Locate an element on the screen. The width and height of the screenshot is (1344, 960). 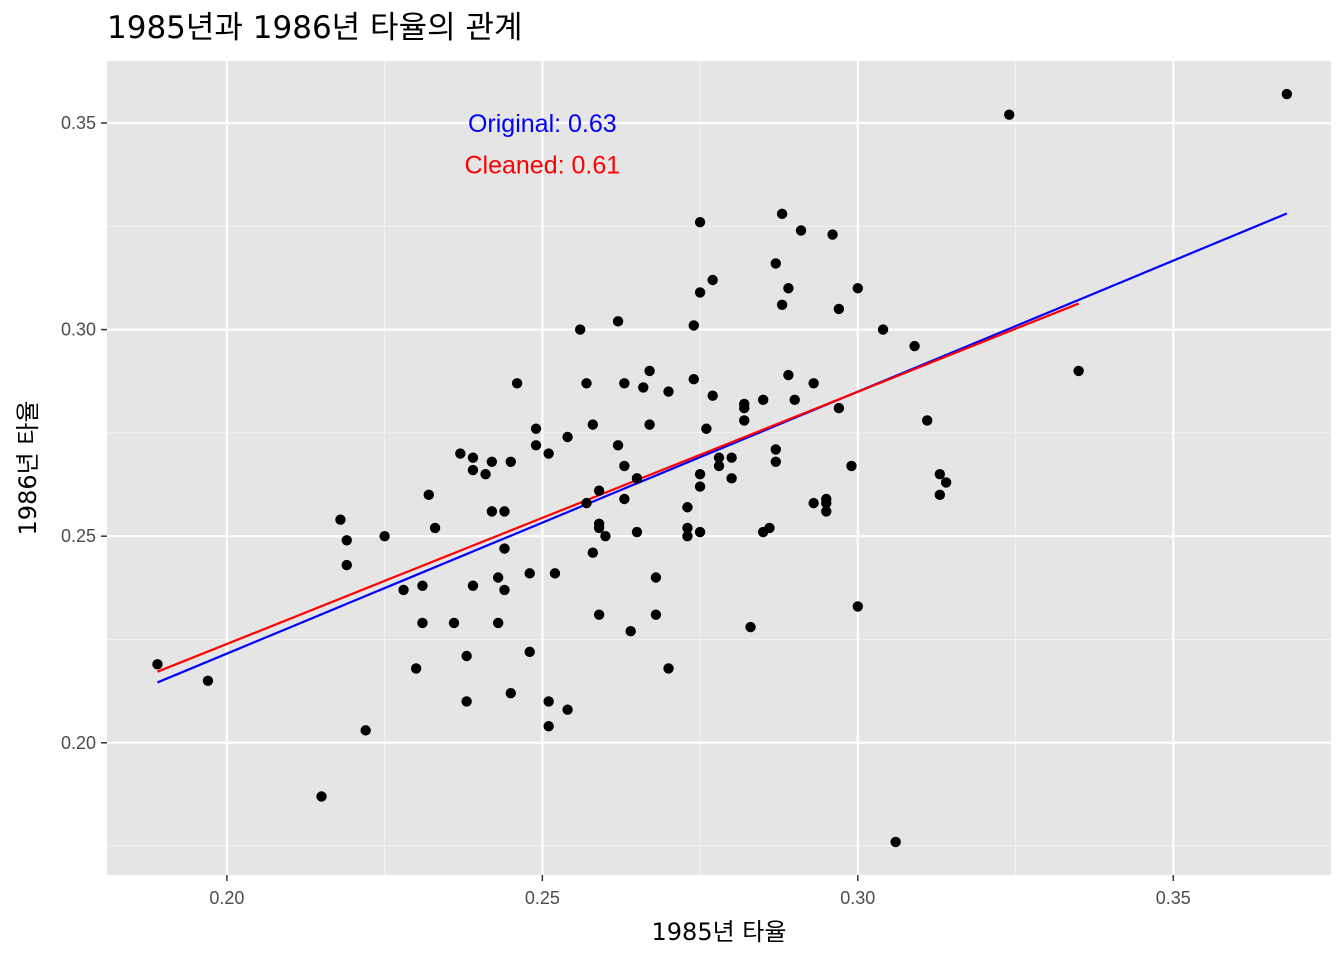
x-tick-label: 0.30 is located at coordinates (857, 898).